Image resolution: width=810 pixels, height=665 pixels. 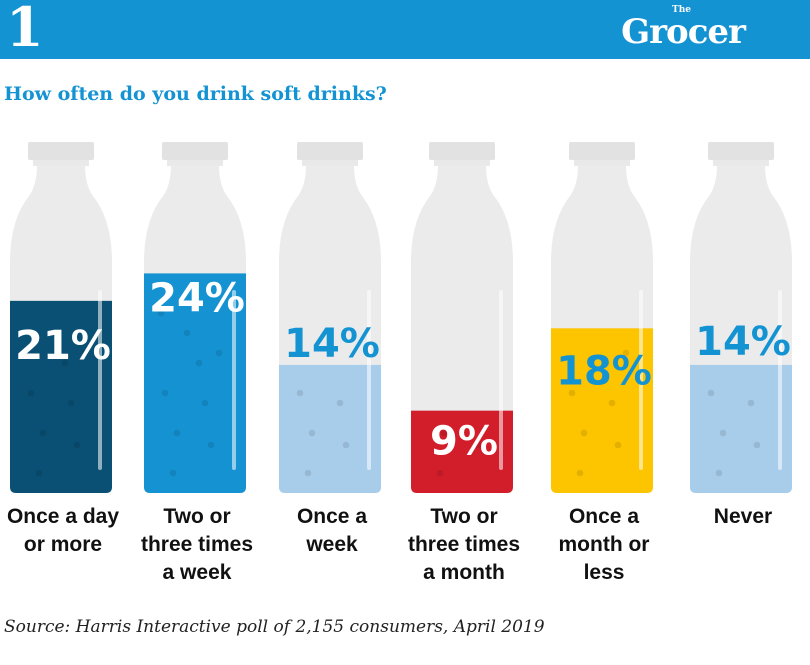 I want to click on category-label: Never, so click(x=743, y=516).